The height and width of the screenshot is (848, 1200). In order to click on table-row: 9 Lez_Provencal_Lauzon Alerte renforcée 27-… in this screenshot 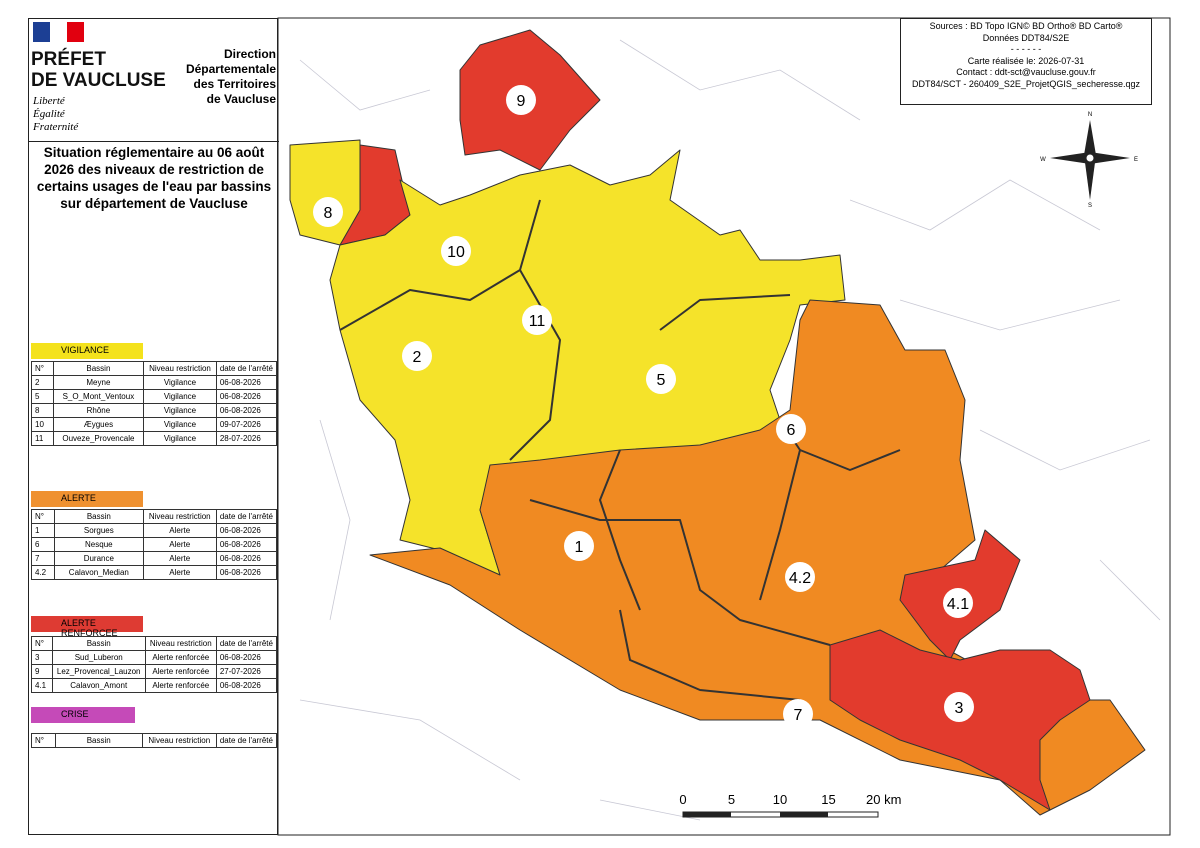, I will do `click(154, 671)`.